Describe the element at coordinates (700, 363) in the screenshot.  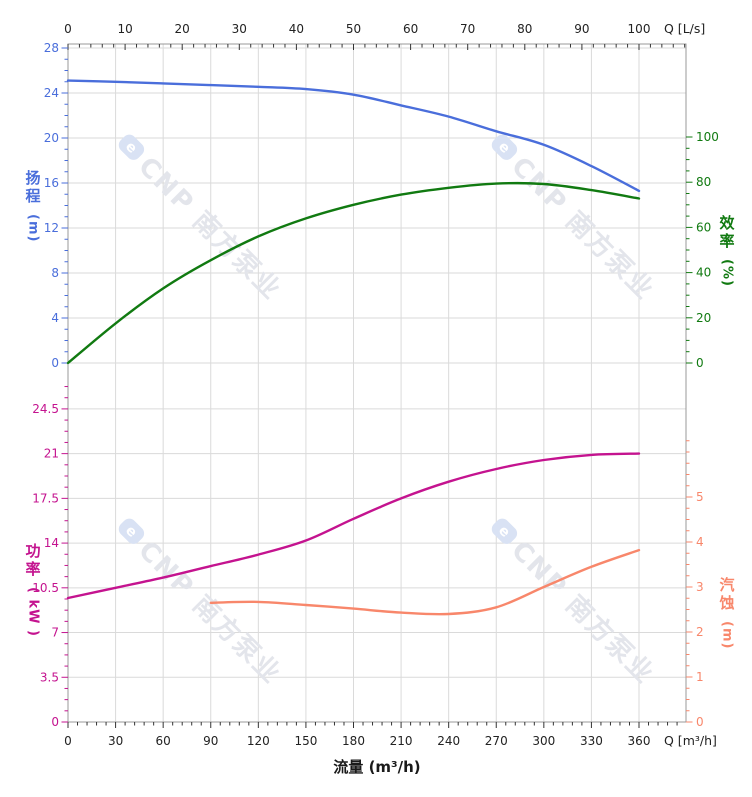
I see `efficiency-tick-label: 0` at that location.